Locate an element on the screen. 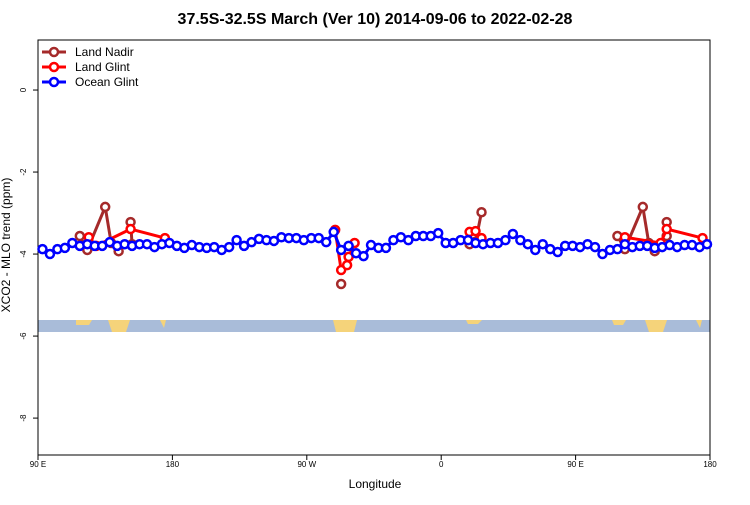  legend-label: Land Glint is located at coordinates (102, 67).